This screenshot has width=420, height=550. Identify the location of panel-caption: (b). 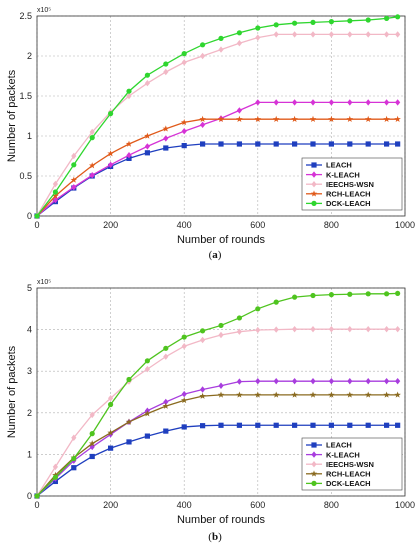
(215, 537).